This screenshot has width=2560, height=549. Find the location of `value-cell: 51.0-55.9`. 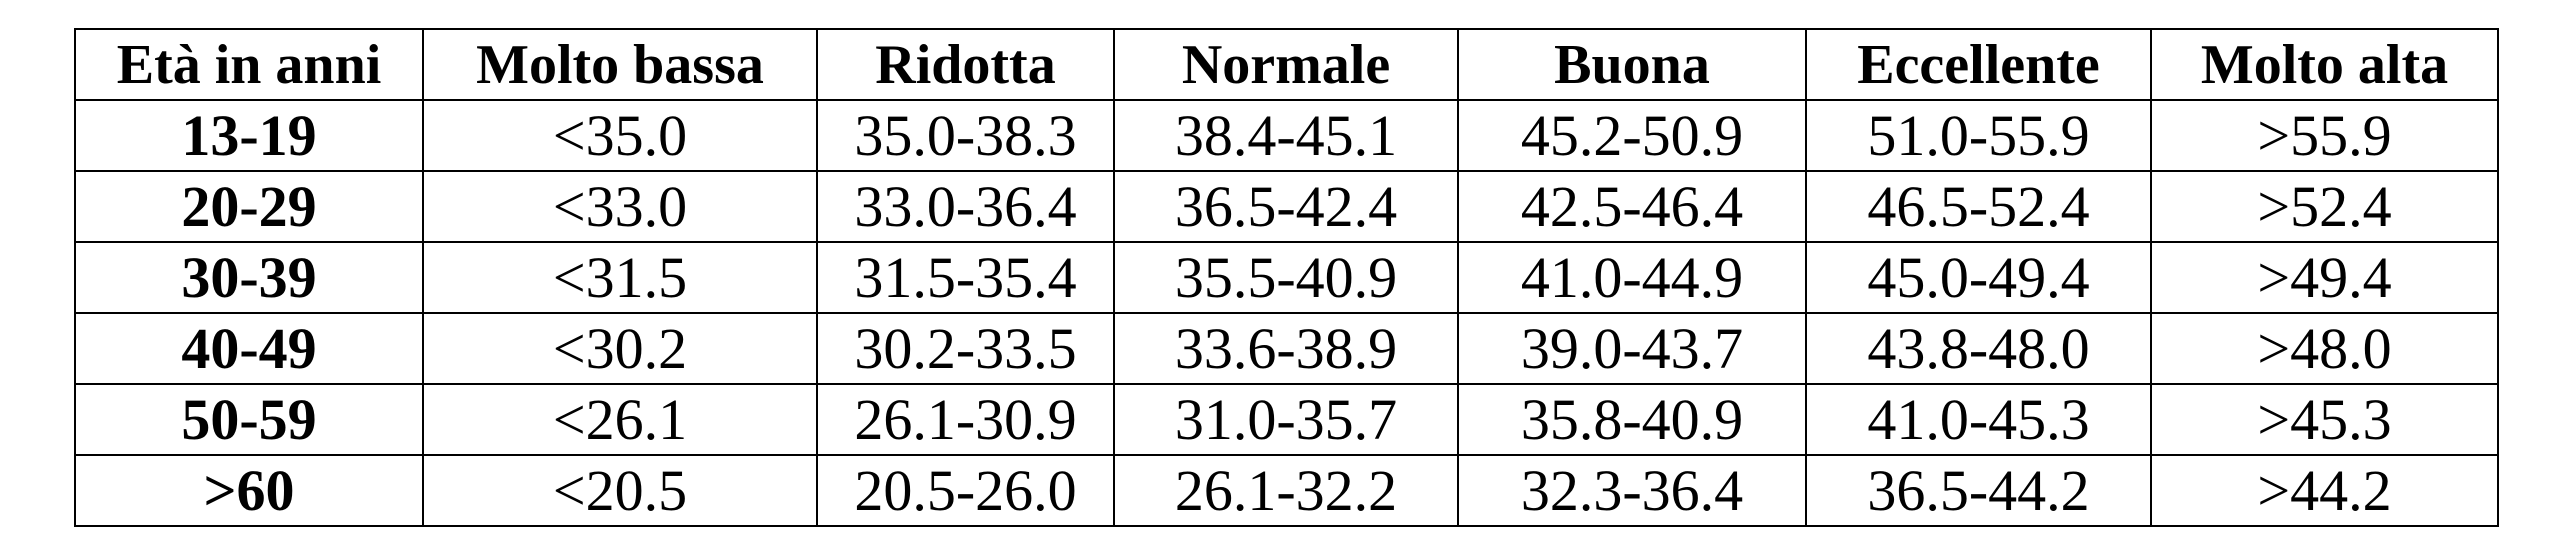

value-cell: 51.0-55.9 is located at coordinates (1978, 135).